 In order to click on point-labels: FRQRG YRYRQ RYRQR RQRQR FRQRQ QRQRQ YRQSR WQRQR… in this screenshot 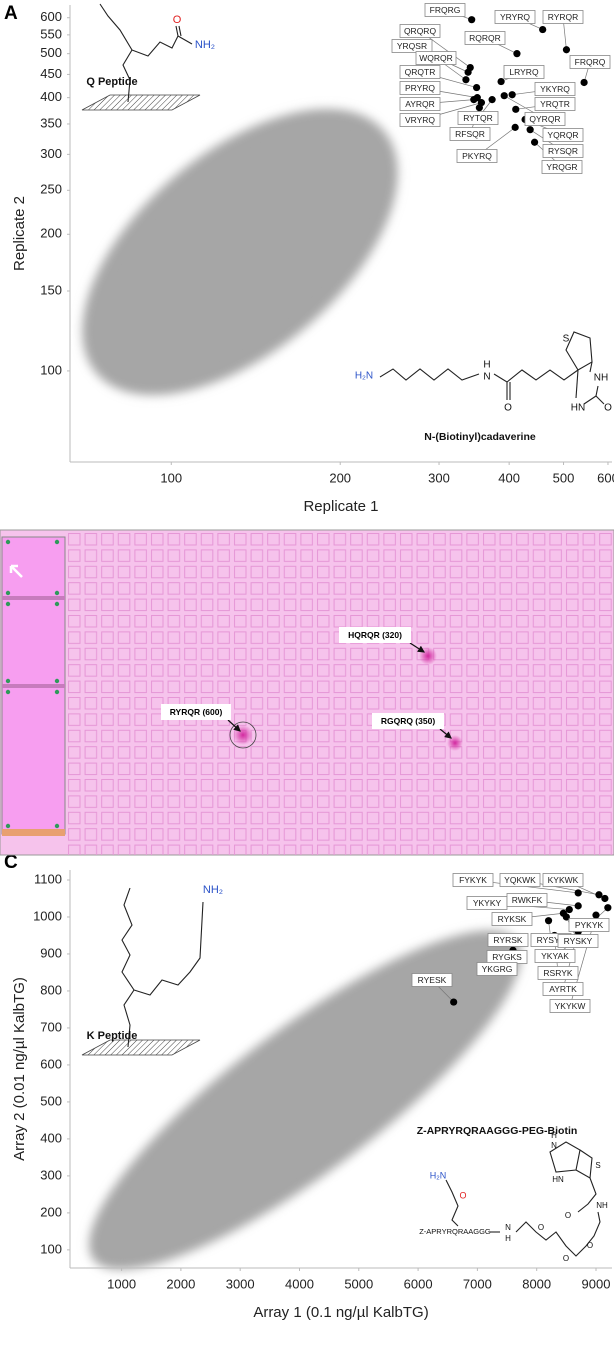, I will do `click(501, 88)`.